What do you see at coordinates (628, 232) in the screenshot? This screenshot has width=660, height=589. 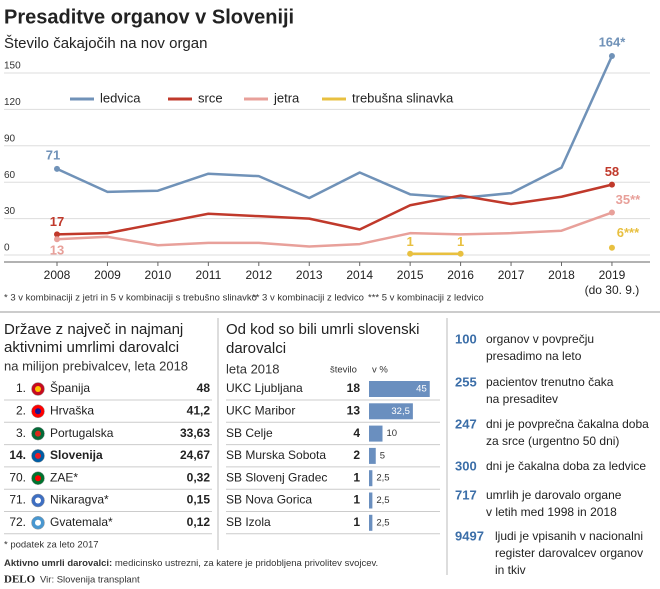 I see `value-label: 6***` at bounding box center [628, 232].